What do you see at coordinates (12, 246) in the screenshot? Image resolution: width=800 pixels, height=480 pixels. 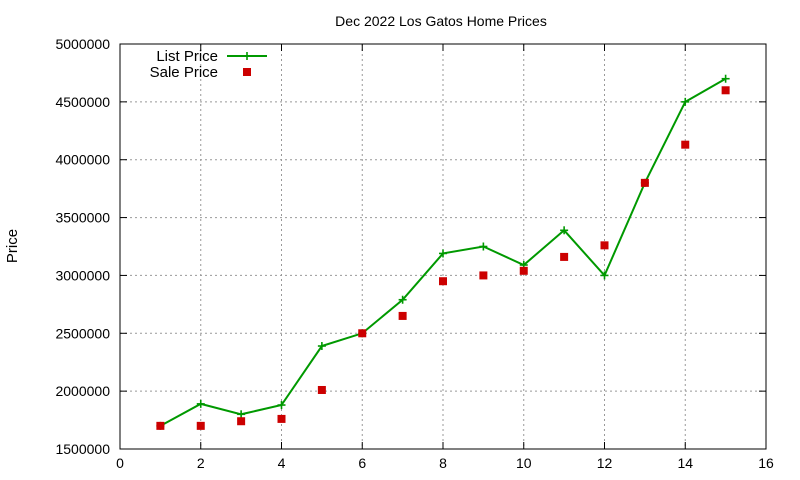 I see `y-axis-title: Price` at bounding box center [12, 246].